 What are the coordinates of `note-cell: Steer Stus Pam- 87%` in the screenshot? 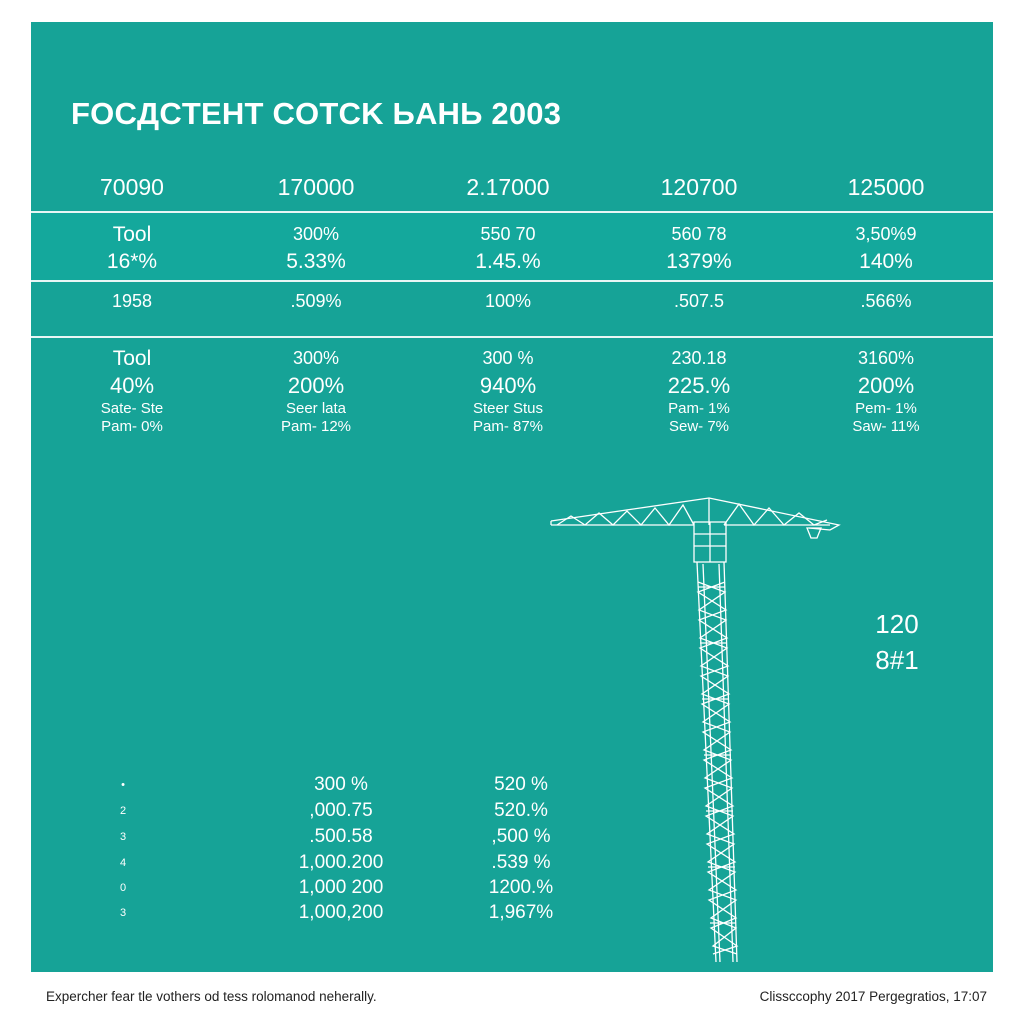 It's located at (508, 418).